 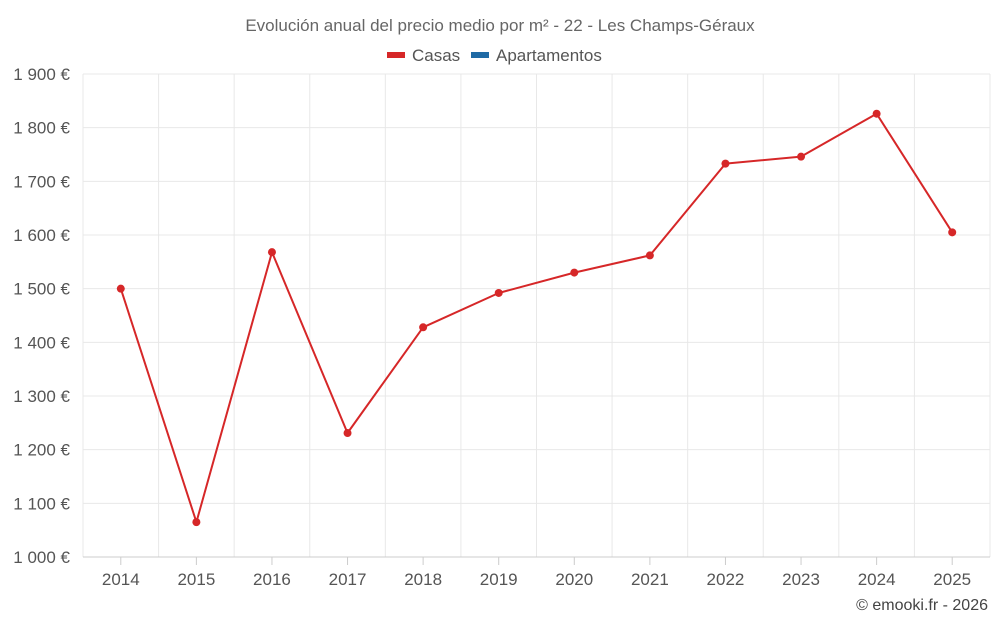 What do you see at coordinates (41, 128) in the screenshot?
I see `y-tick-label: 1 800 €` at bounding box center [41, 128].